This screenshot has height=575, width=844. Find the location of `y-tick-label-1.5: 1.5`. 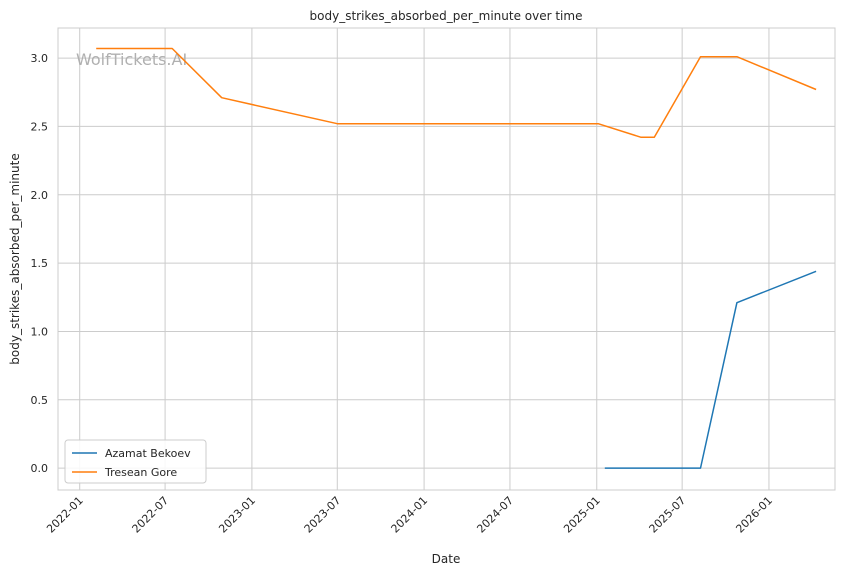

y-tick-label-1.5: 1.5 is located at coordinates (40, 263).